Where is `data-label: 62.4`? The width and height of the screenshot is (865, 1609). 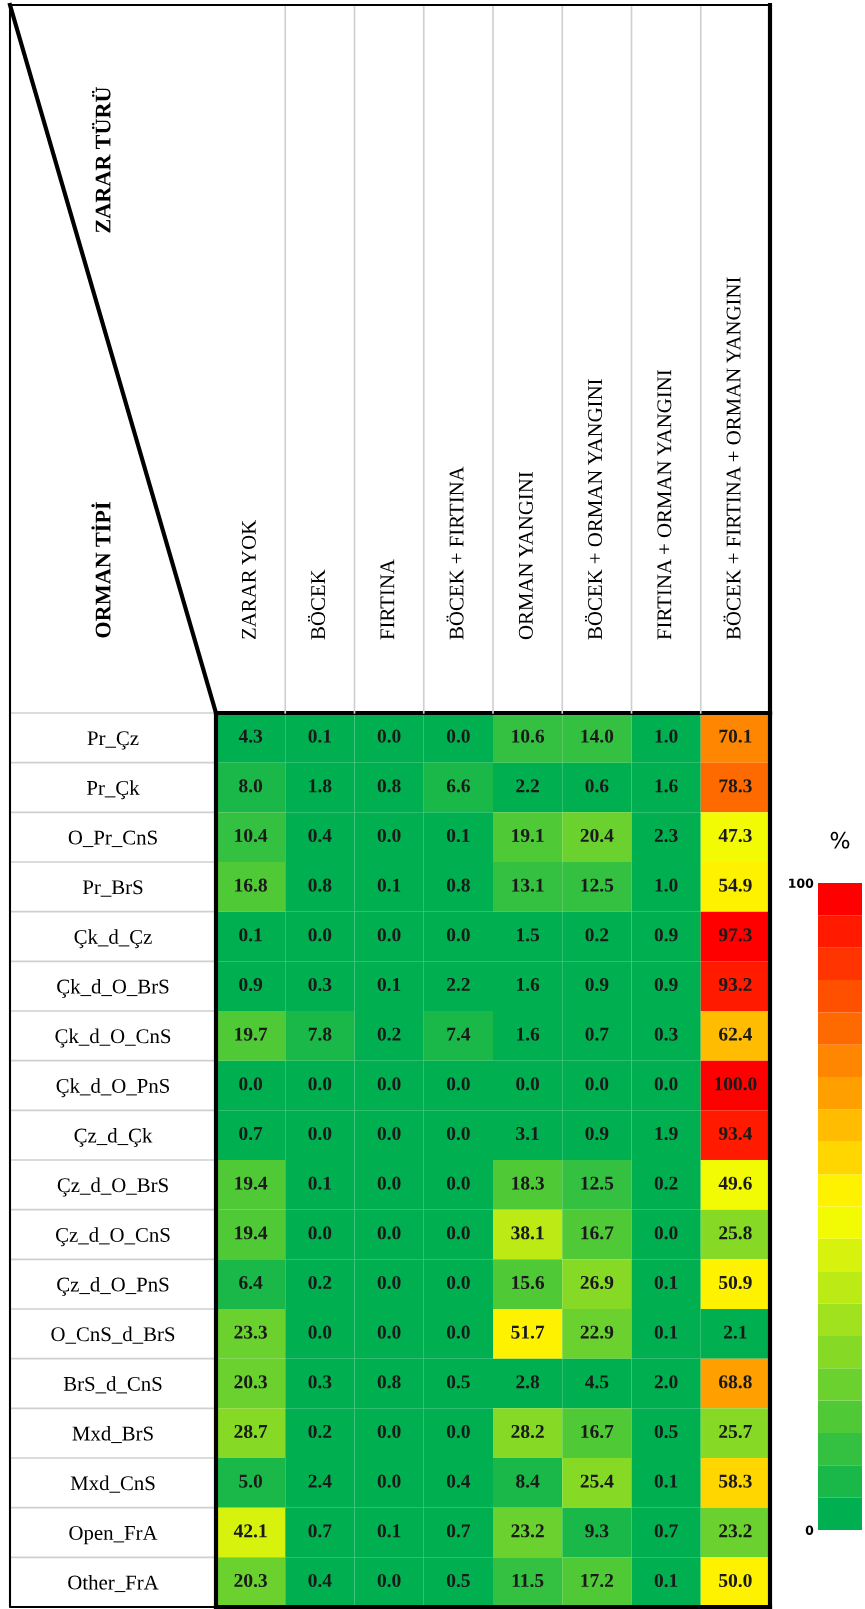 data-label: 62.4 is located at coordinates (736, 1034).